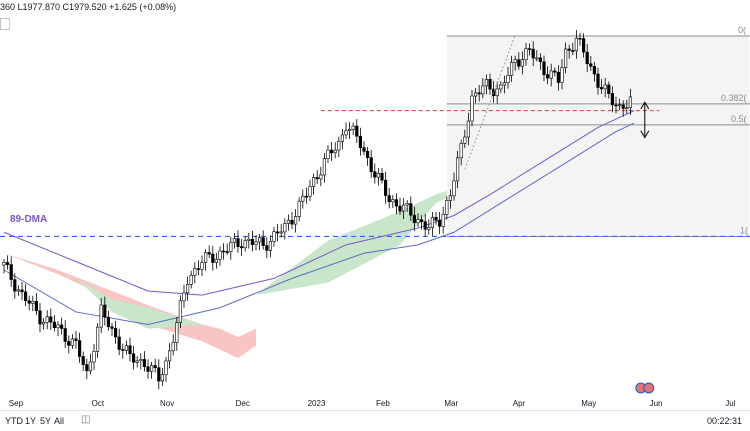  What do you see at coordinates (451, 403) in the screenshot?
I see `x-tick-label: Mar` at bounding box center [451, 403].